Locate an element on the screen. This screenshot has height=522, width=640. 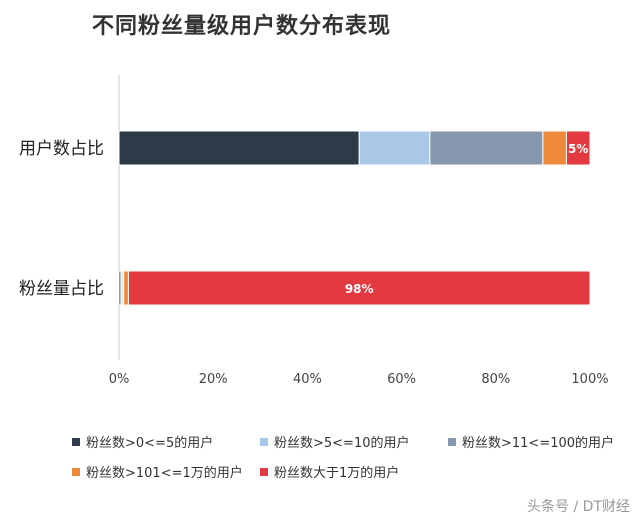
legend-item-1: 粉丝数>0<=5的用户 is located at coordinates (142, 441).